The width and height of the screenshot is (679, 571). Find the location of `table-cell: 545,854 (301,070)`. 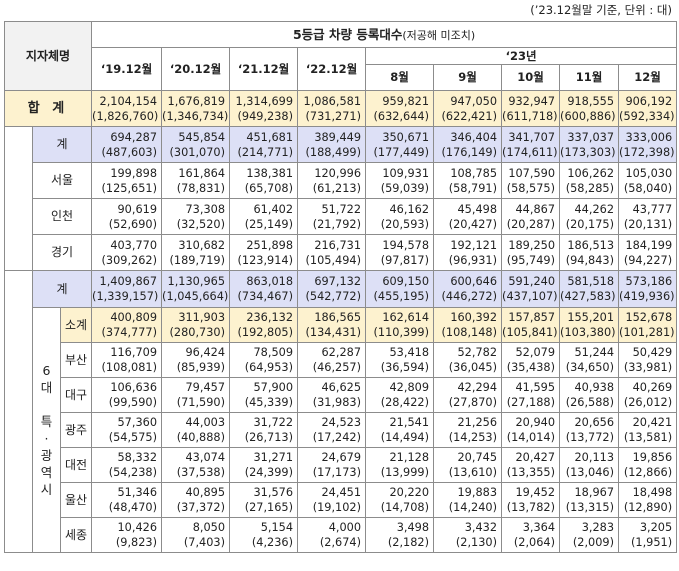

table-cell: 545,854 (301,070) is located at coordinates (196, 144).